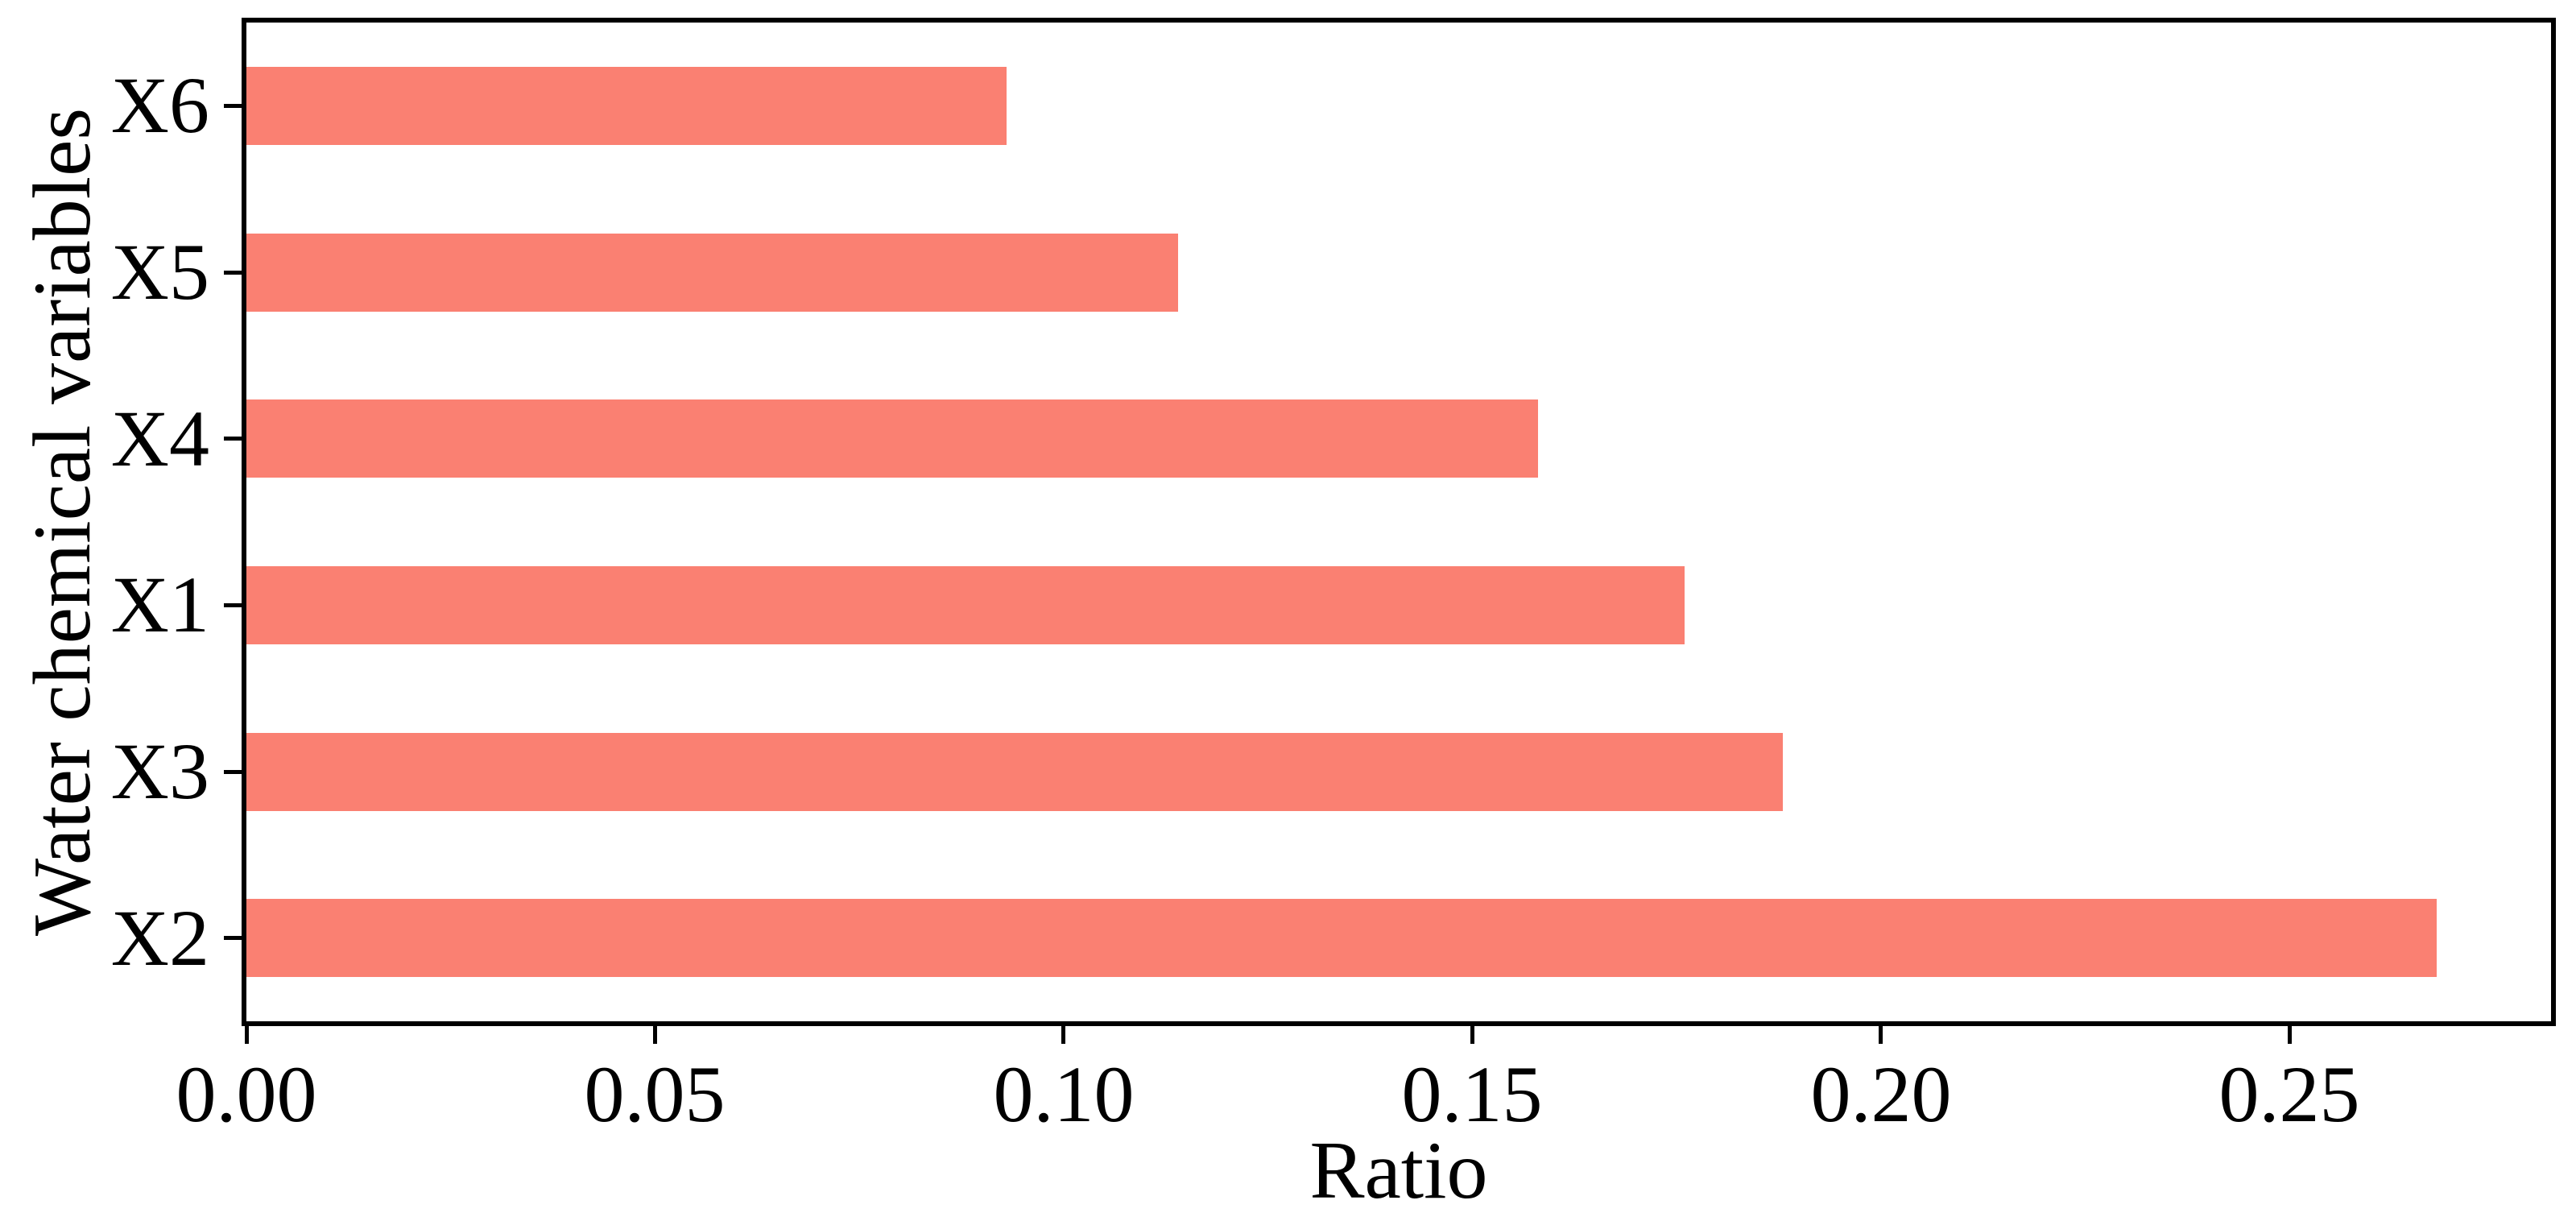  What do you see at coordinates (1881, 1094) in the screenshot?
I see `x-tick-label-0.20: 0.20` at bounding box center [1881, 1094].